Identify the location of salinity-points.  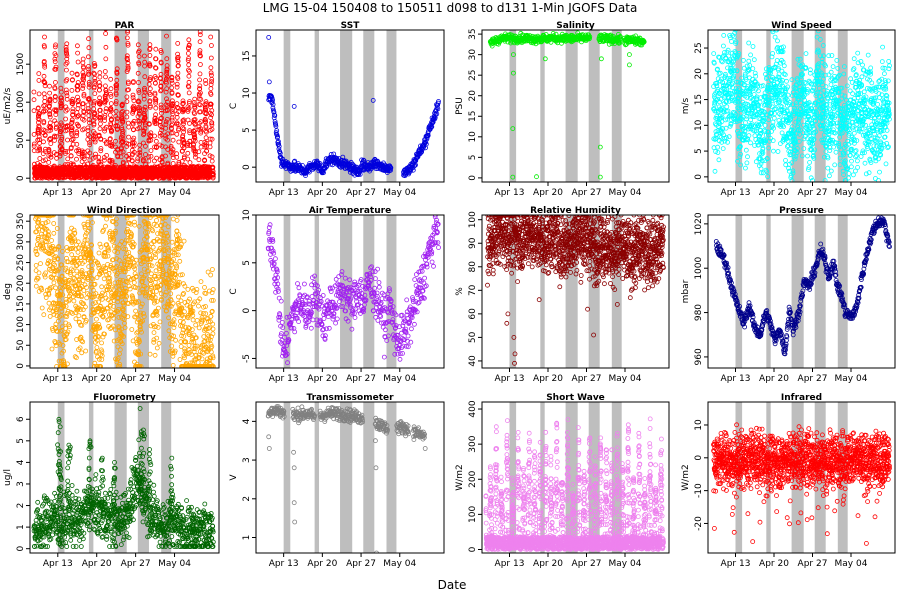
(567, 105).